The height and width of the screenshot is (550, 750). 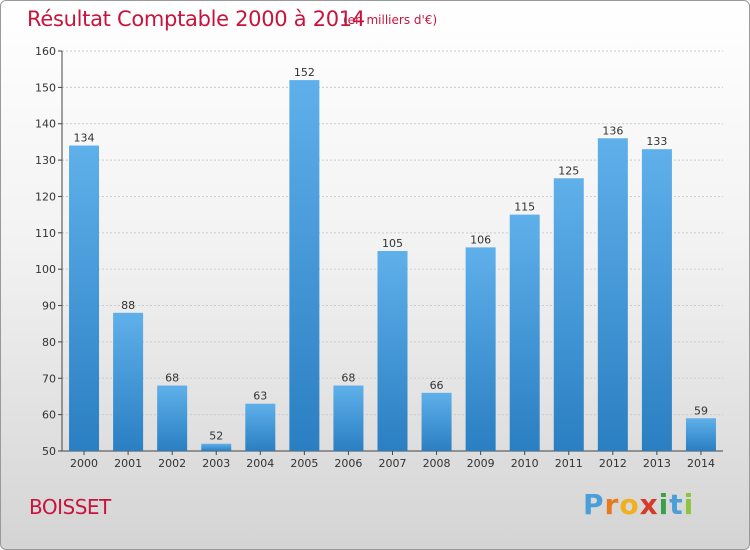 What do you see at coordinates (45, 160) in the screenshot?
I see `y-tick-label: 130` at bounding box center [45, 160].